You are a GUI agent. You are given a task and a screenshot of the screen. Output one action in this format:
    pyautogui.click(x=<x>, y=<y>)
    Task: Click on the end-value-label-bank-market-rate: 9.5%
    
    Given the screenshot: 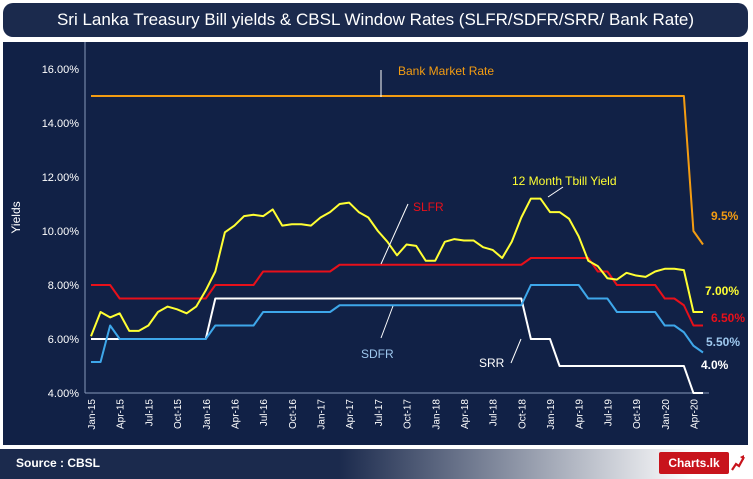 What is the action you would take?
    pyautogui.click(x=725, y=216)
    